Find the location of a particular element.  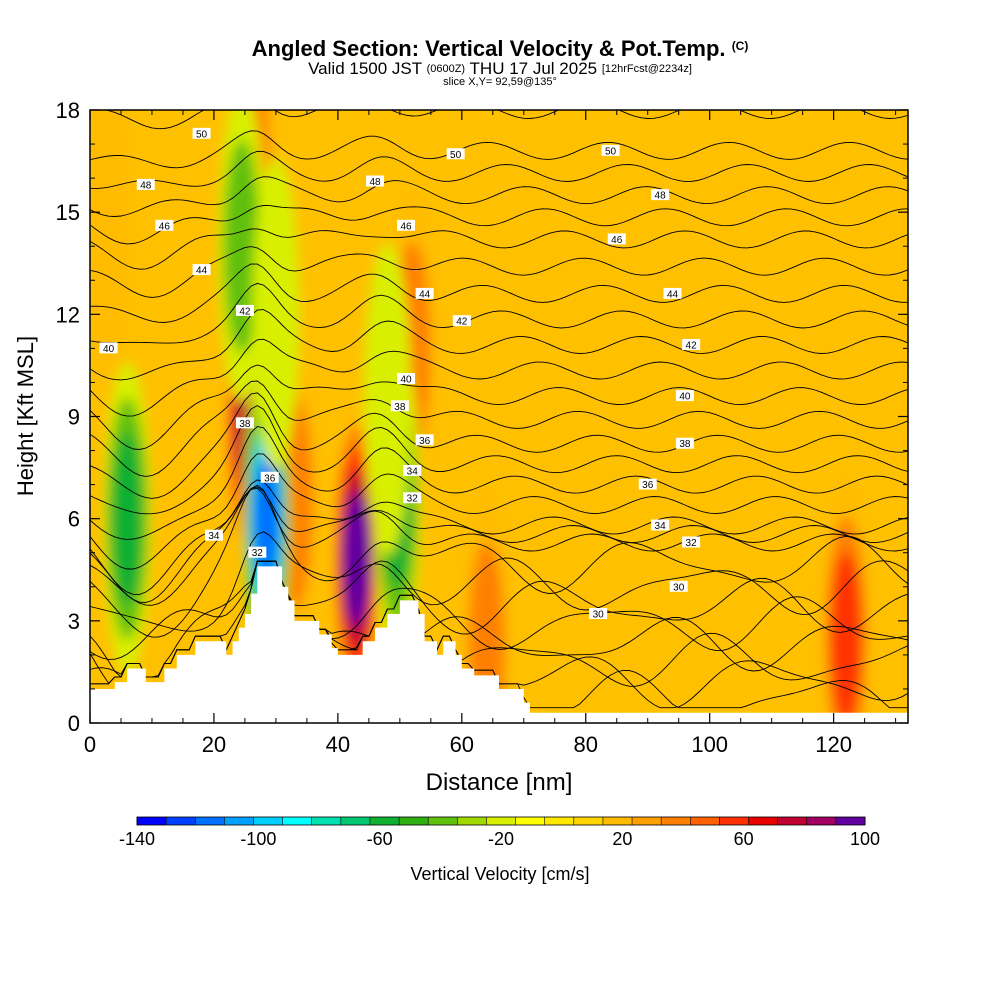

colorbar-tick-label: 100 is located at coordinates (865, 839).